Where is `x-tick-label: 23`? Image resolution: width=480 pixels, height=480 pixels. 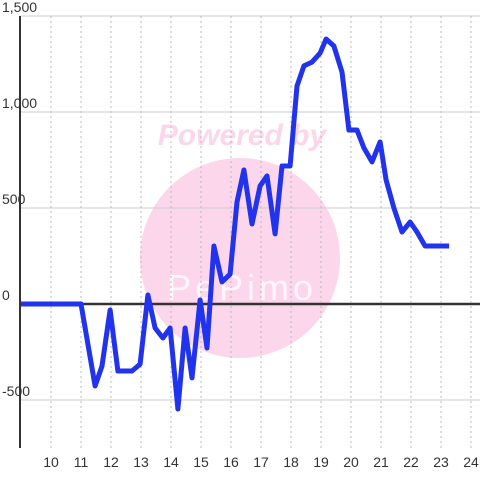
x-tick-label: 23 is located at coordinates (441, 462).